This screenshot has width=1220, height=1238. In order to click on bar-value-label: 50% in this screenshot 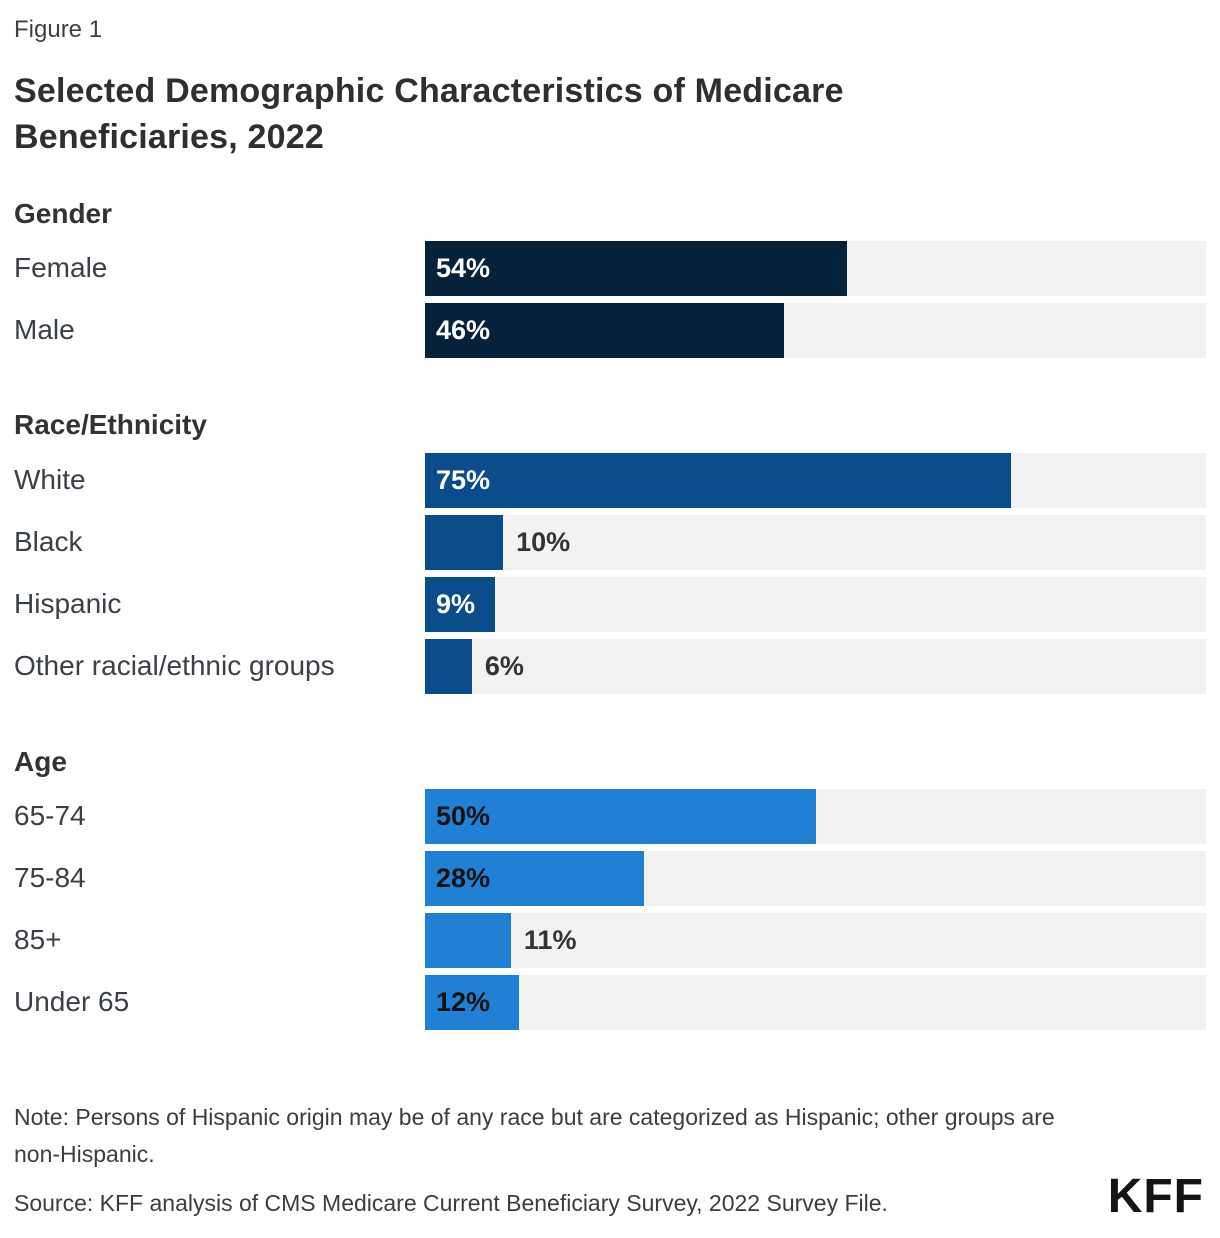, I will do `click(463, 816)`.